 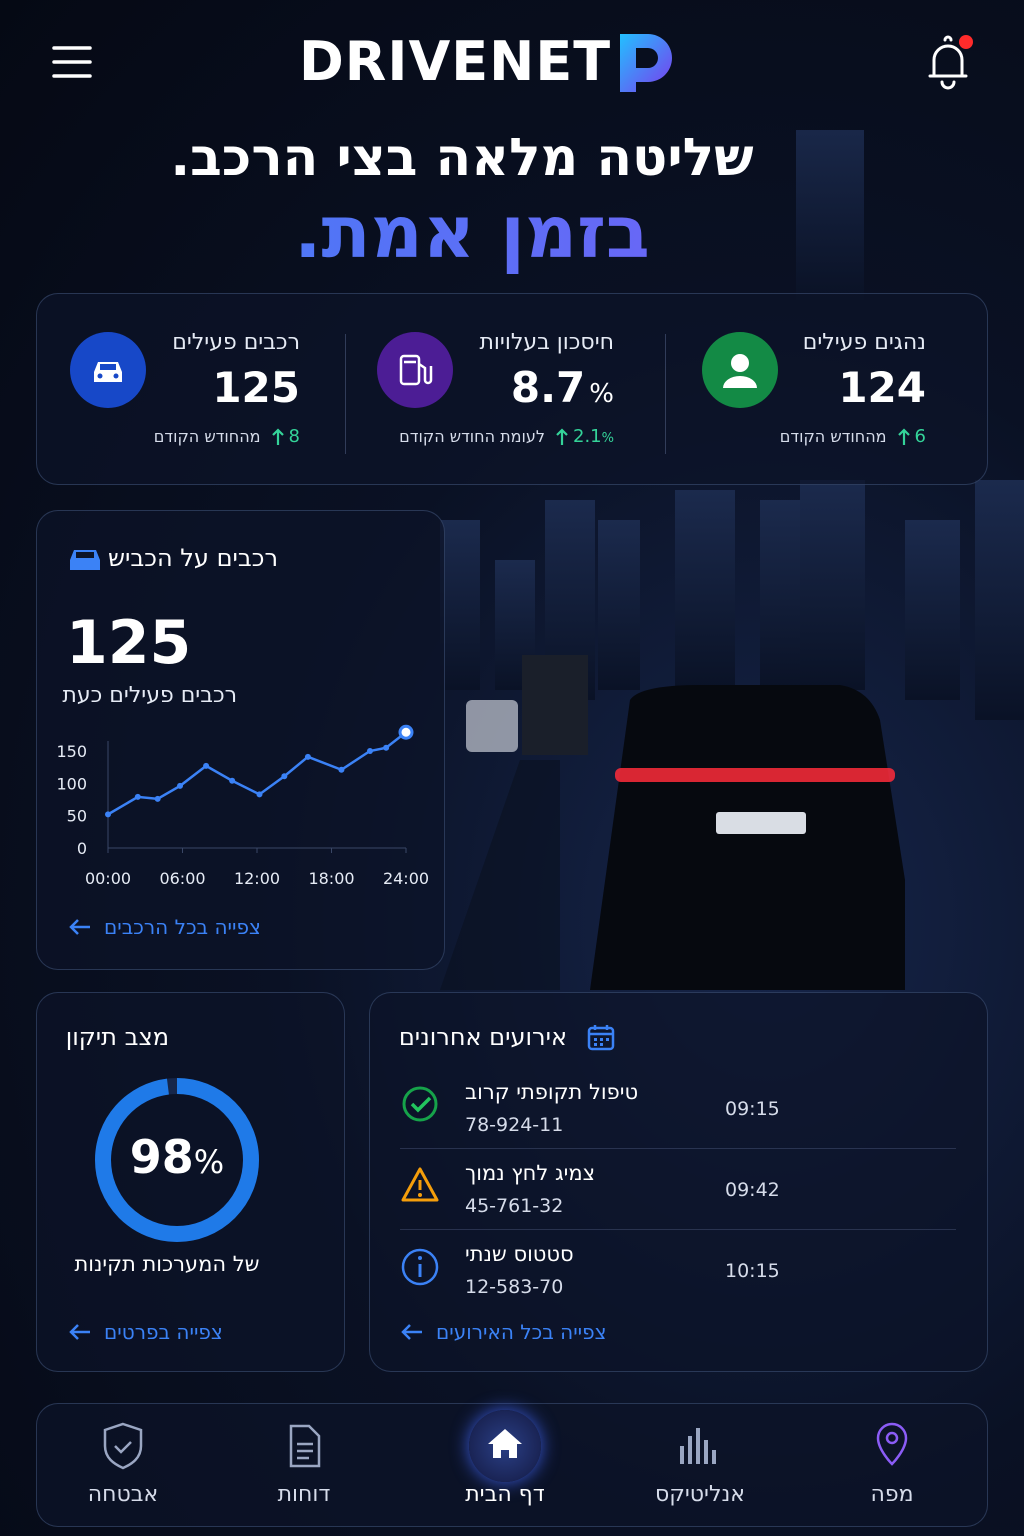 What do you see at coordinates (420, 1104) in the screenshot?
I see `ok-icon` at bounding box center [420, 1104].